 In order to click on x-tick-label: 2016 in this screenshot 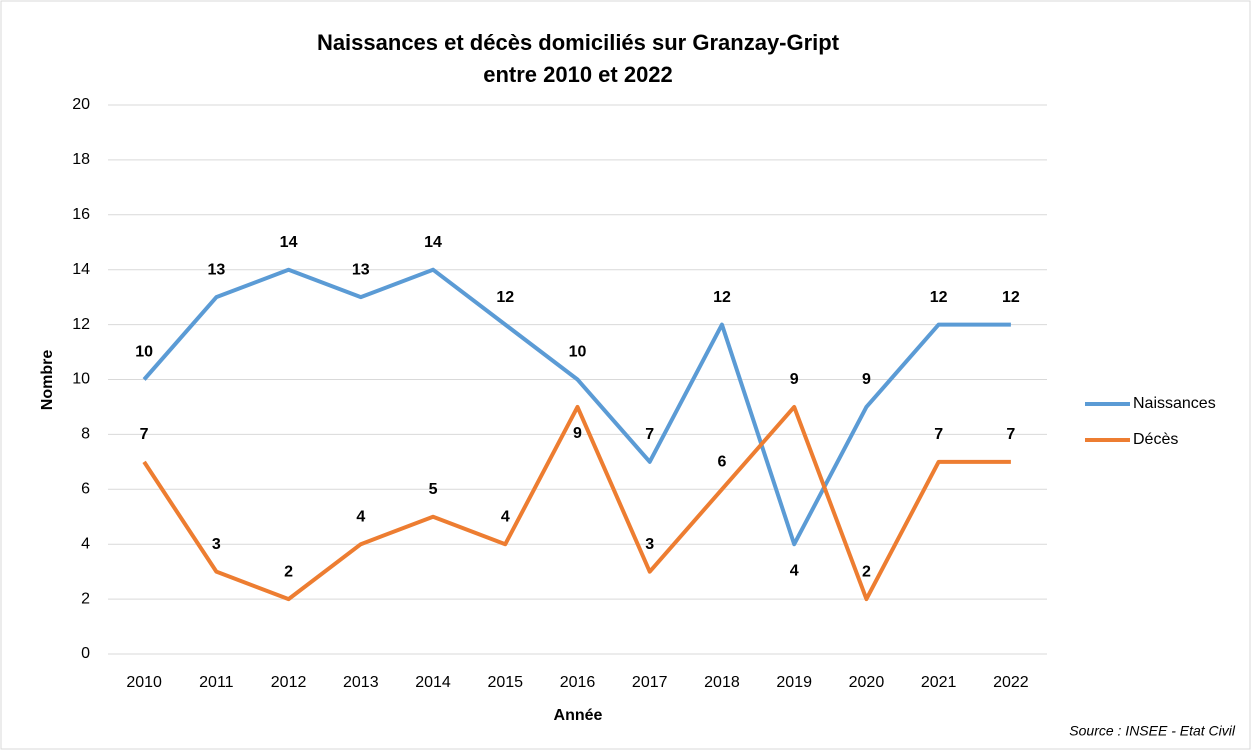, I will do `click(578, 682)`.